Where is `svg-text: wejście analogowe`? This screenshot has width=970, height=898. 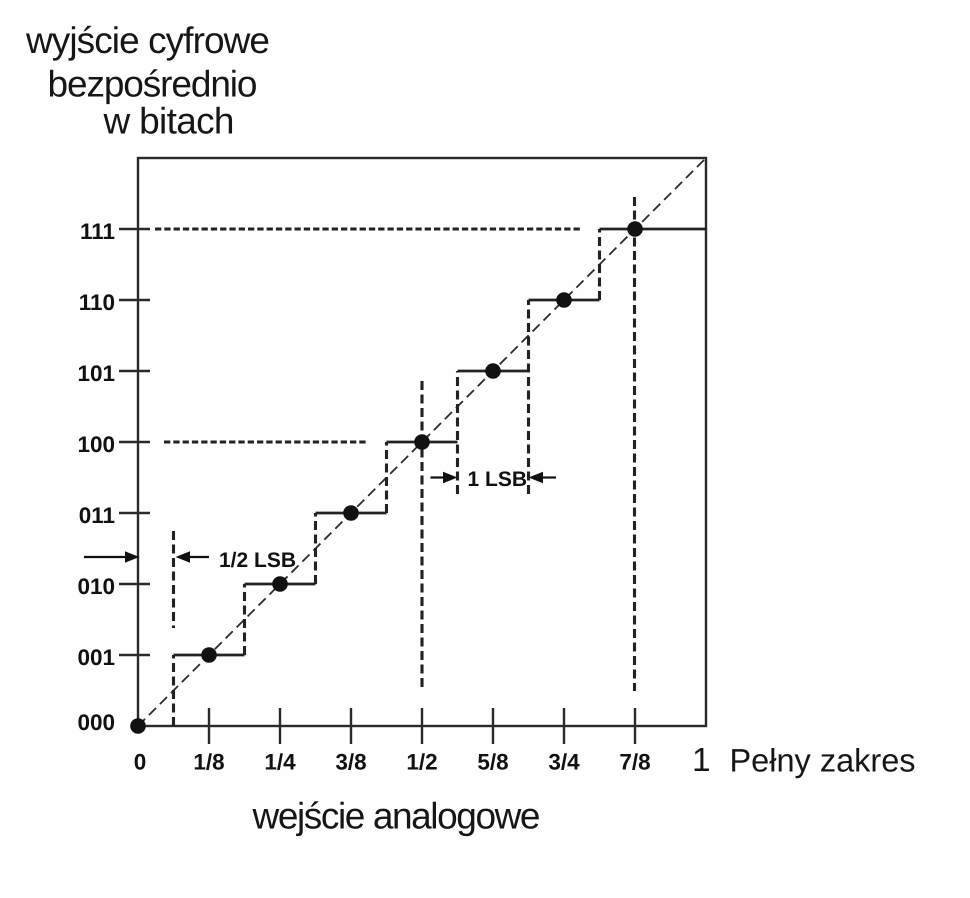
svg-text: wejście analogowe is located at coordinates (396, 816).